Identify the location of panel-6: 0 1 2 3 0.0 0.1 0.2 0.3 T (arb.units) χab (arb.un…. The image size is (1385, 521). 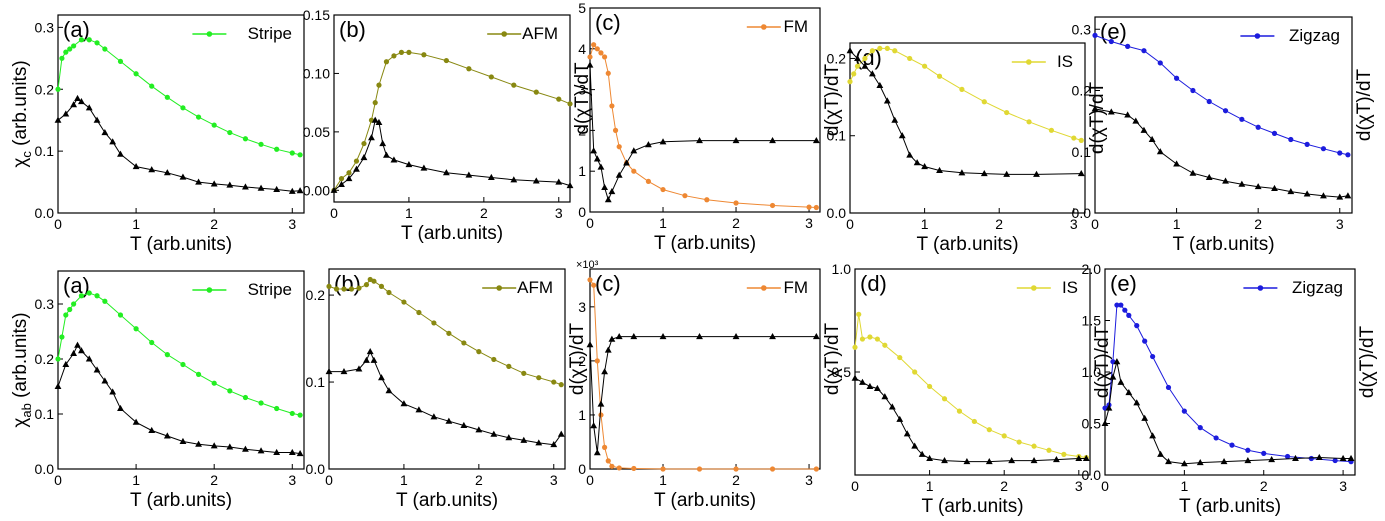
(157, 390).